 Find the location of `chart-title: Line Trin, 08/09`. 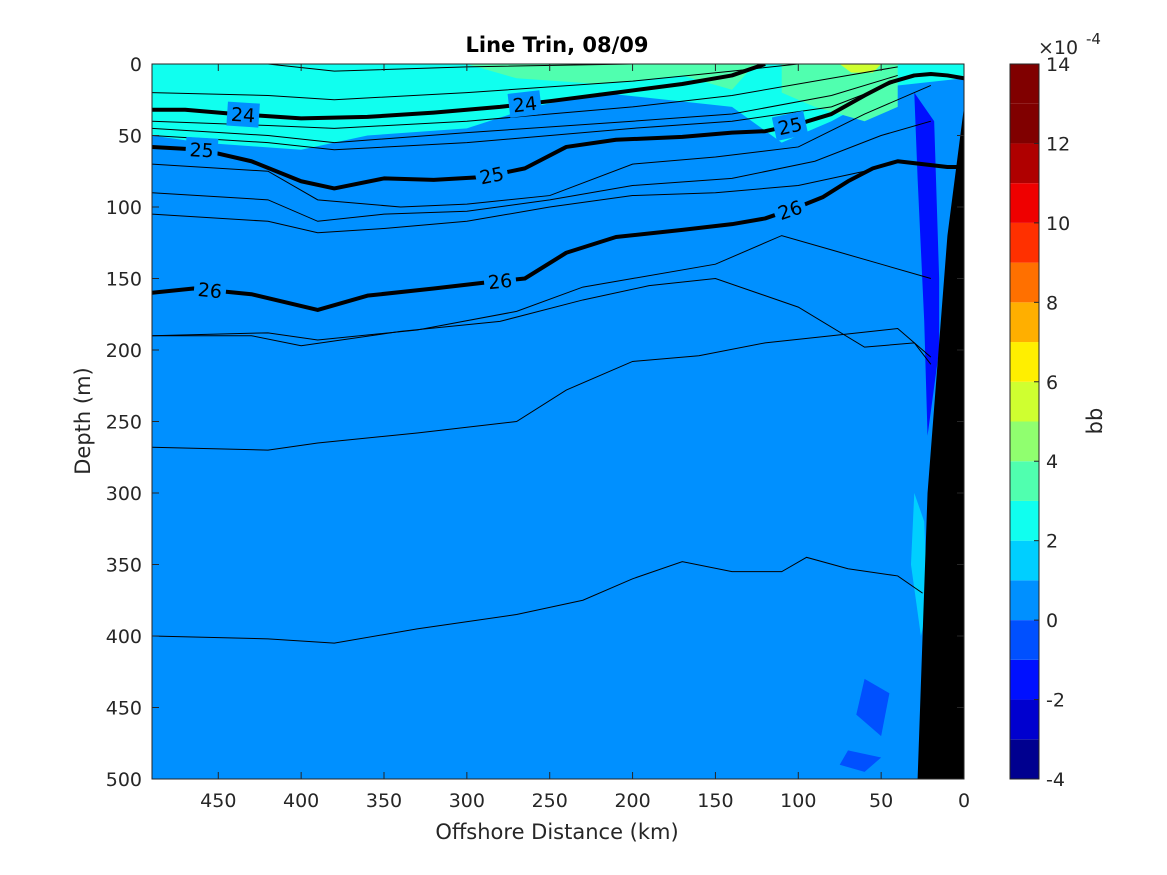

chart-title: Line Trin, 08/09 is located at coordinates (556, 45).